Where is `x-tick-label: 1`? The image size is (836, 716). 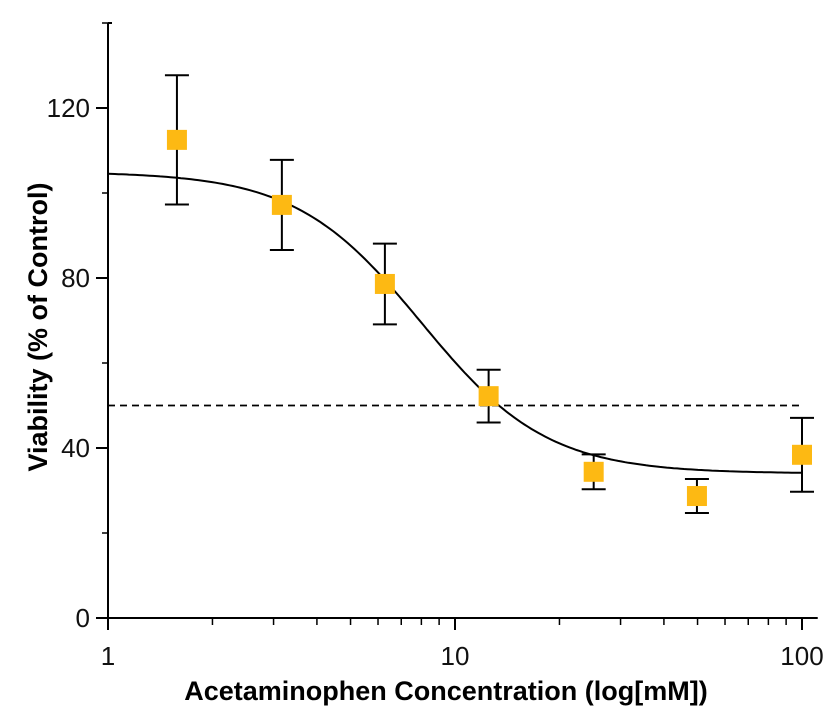
x-tick-label: 1 is located at coordinates (108, 656).